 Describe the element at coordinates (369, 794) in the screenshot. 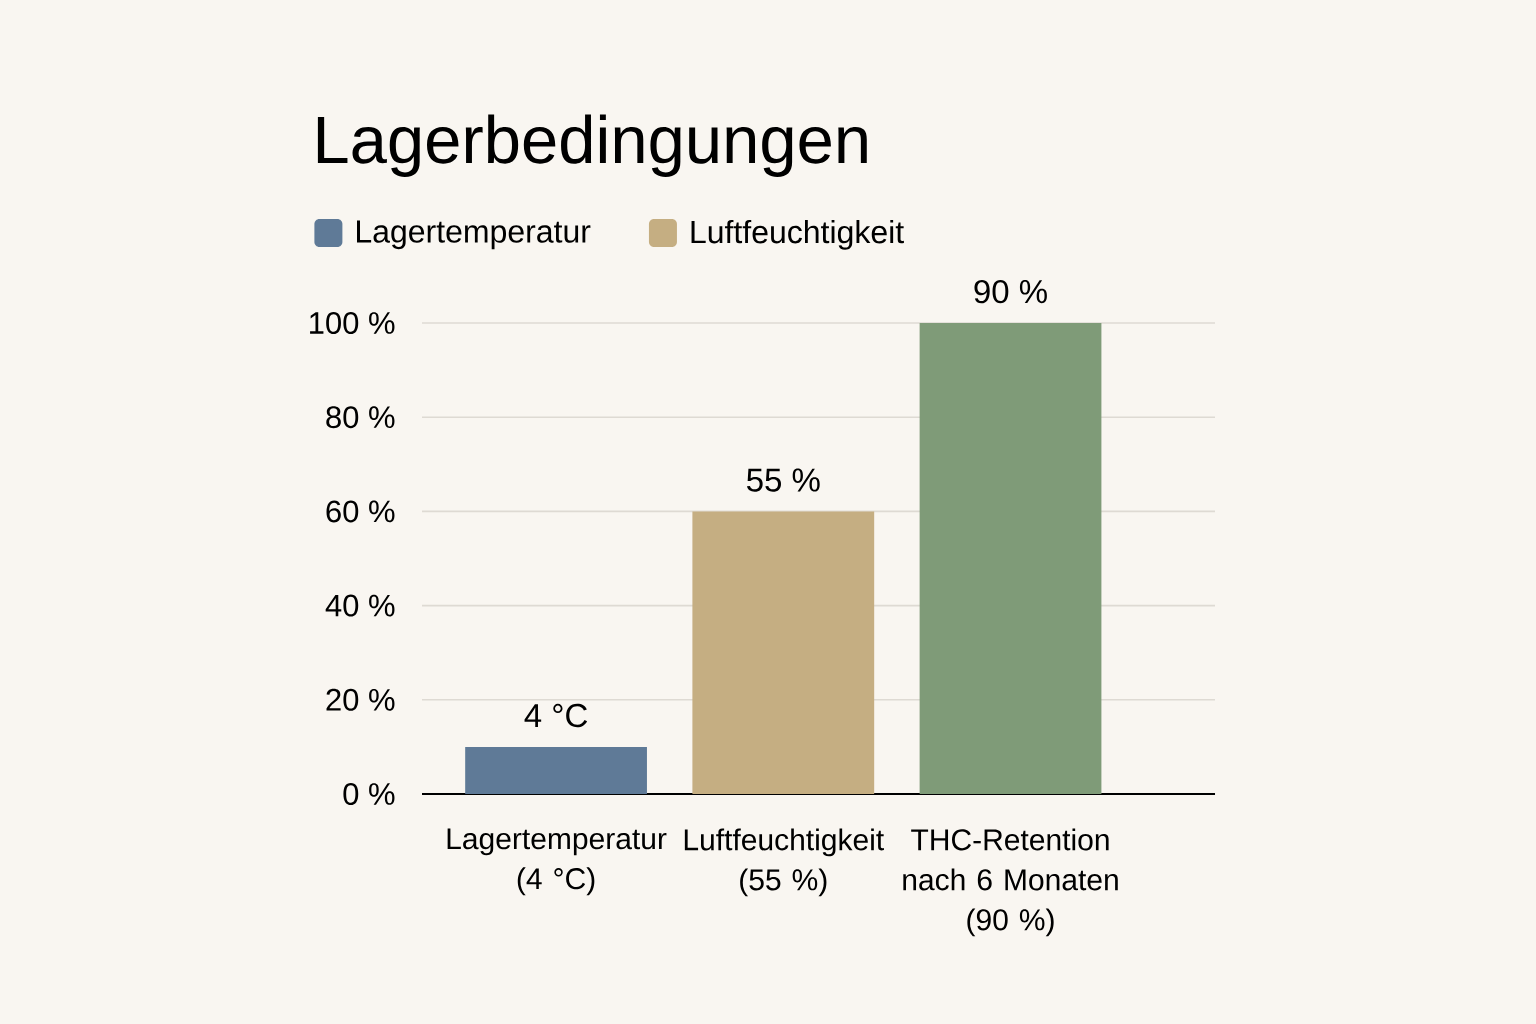

I see `y-tick-label: 0 %` at that location.